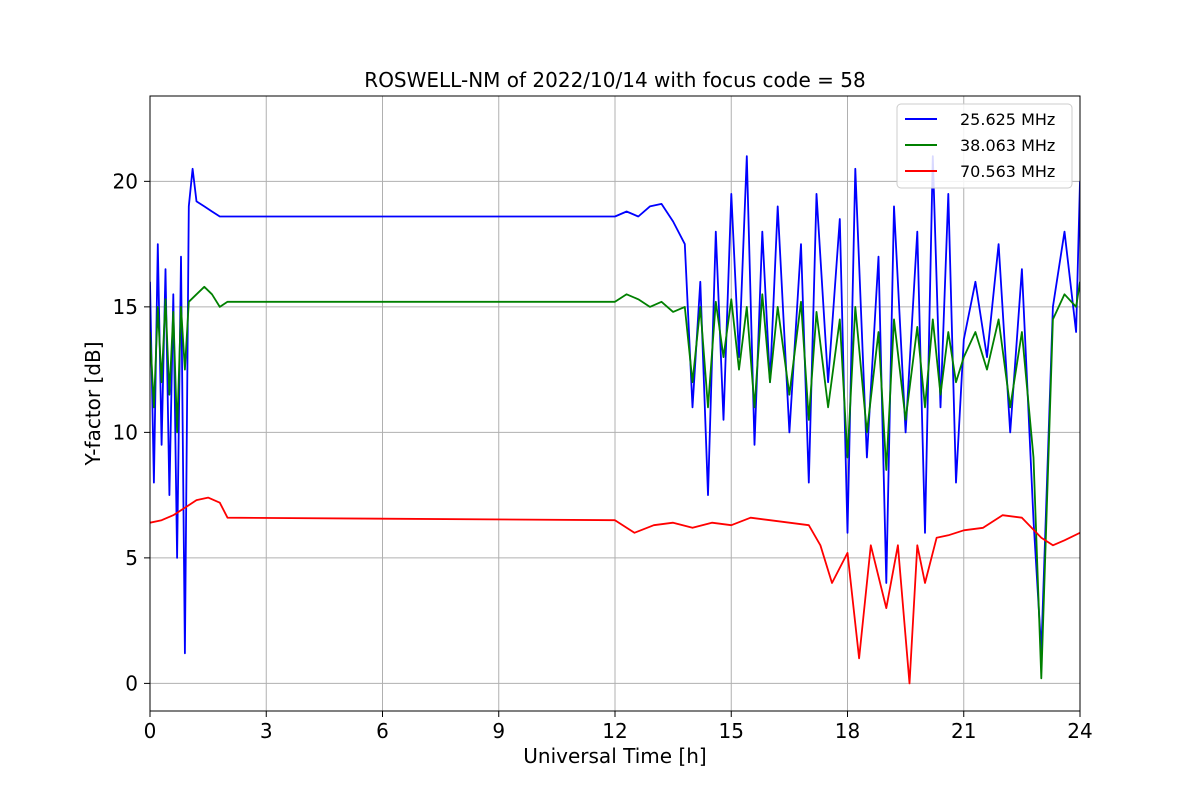 Image resolution: width=1200 pixels, height=800 pixels. Describe the element at coordinates (731, 731) in the screenshot. I see `x-tick-label: 15` at that location.